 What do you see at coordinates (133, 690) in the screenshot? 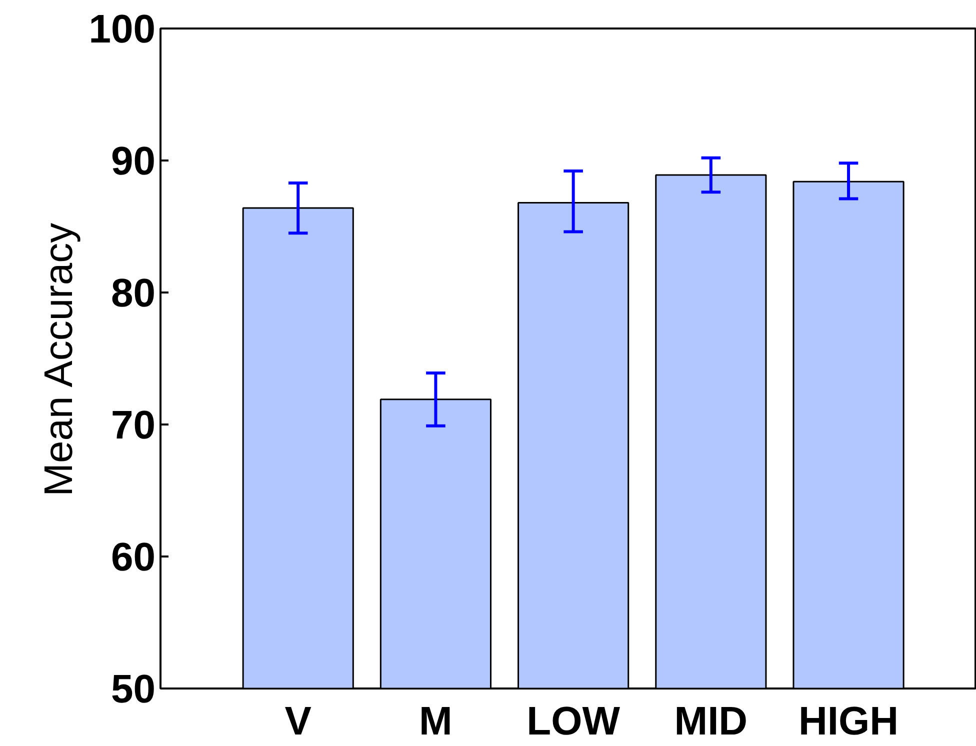
I see `y-tick-label: 50` at bounding box center [133, 690].